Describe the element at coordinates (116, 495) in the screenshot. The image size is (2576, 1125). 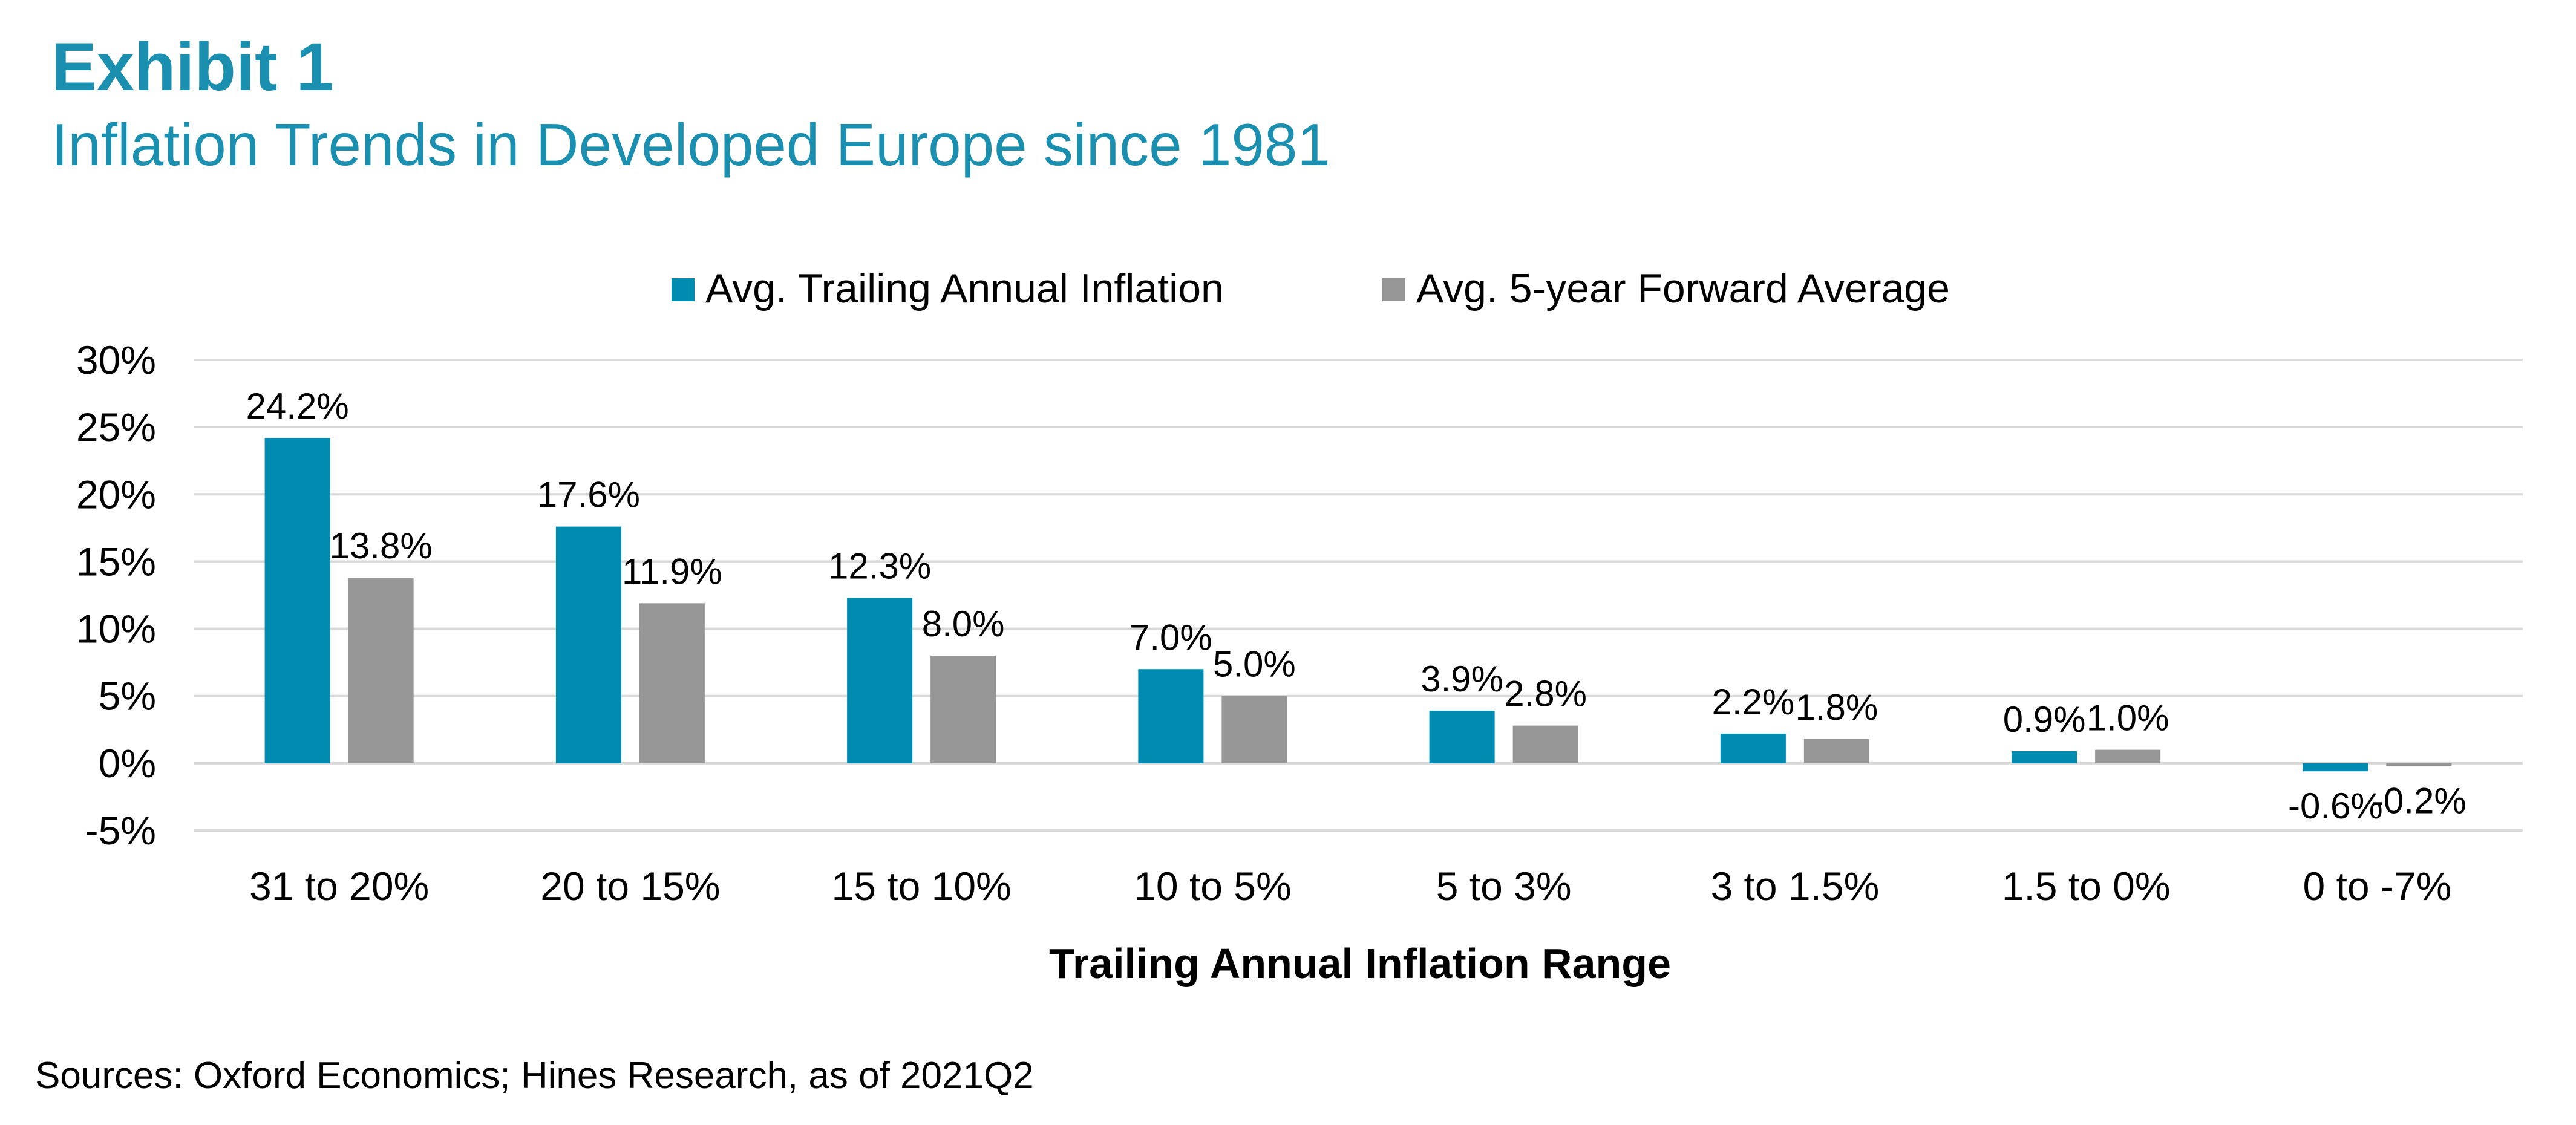
I see `y-tick-label: 20%` at that location.